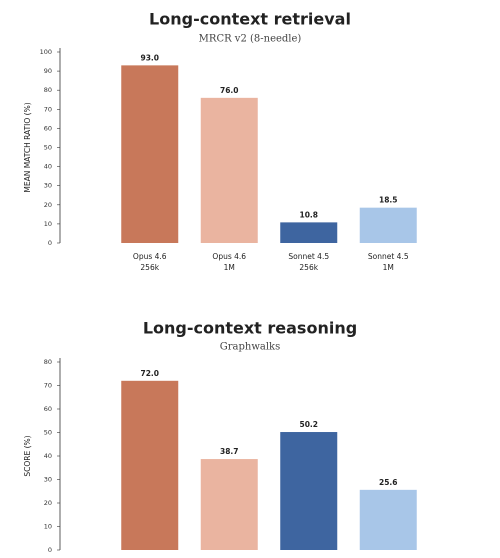 The height and width of the screenshot is (558, 500). I want to click on chart-title: Long-context retrieval, so click(250, 19).